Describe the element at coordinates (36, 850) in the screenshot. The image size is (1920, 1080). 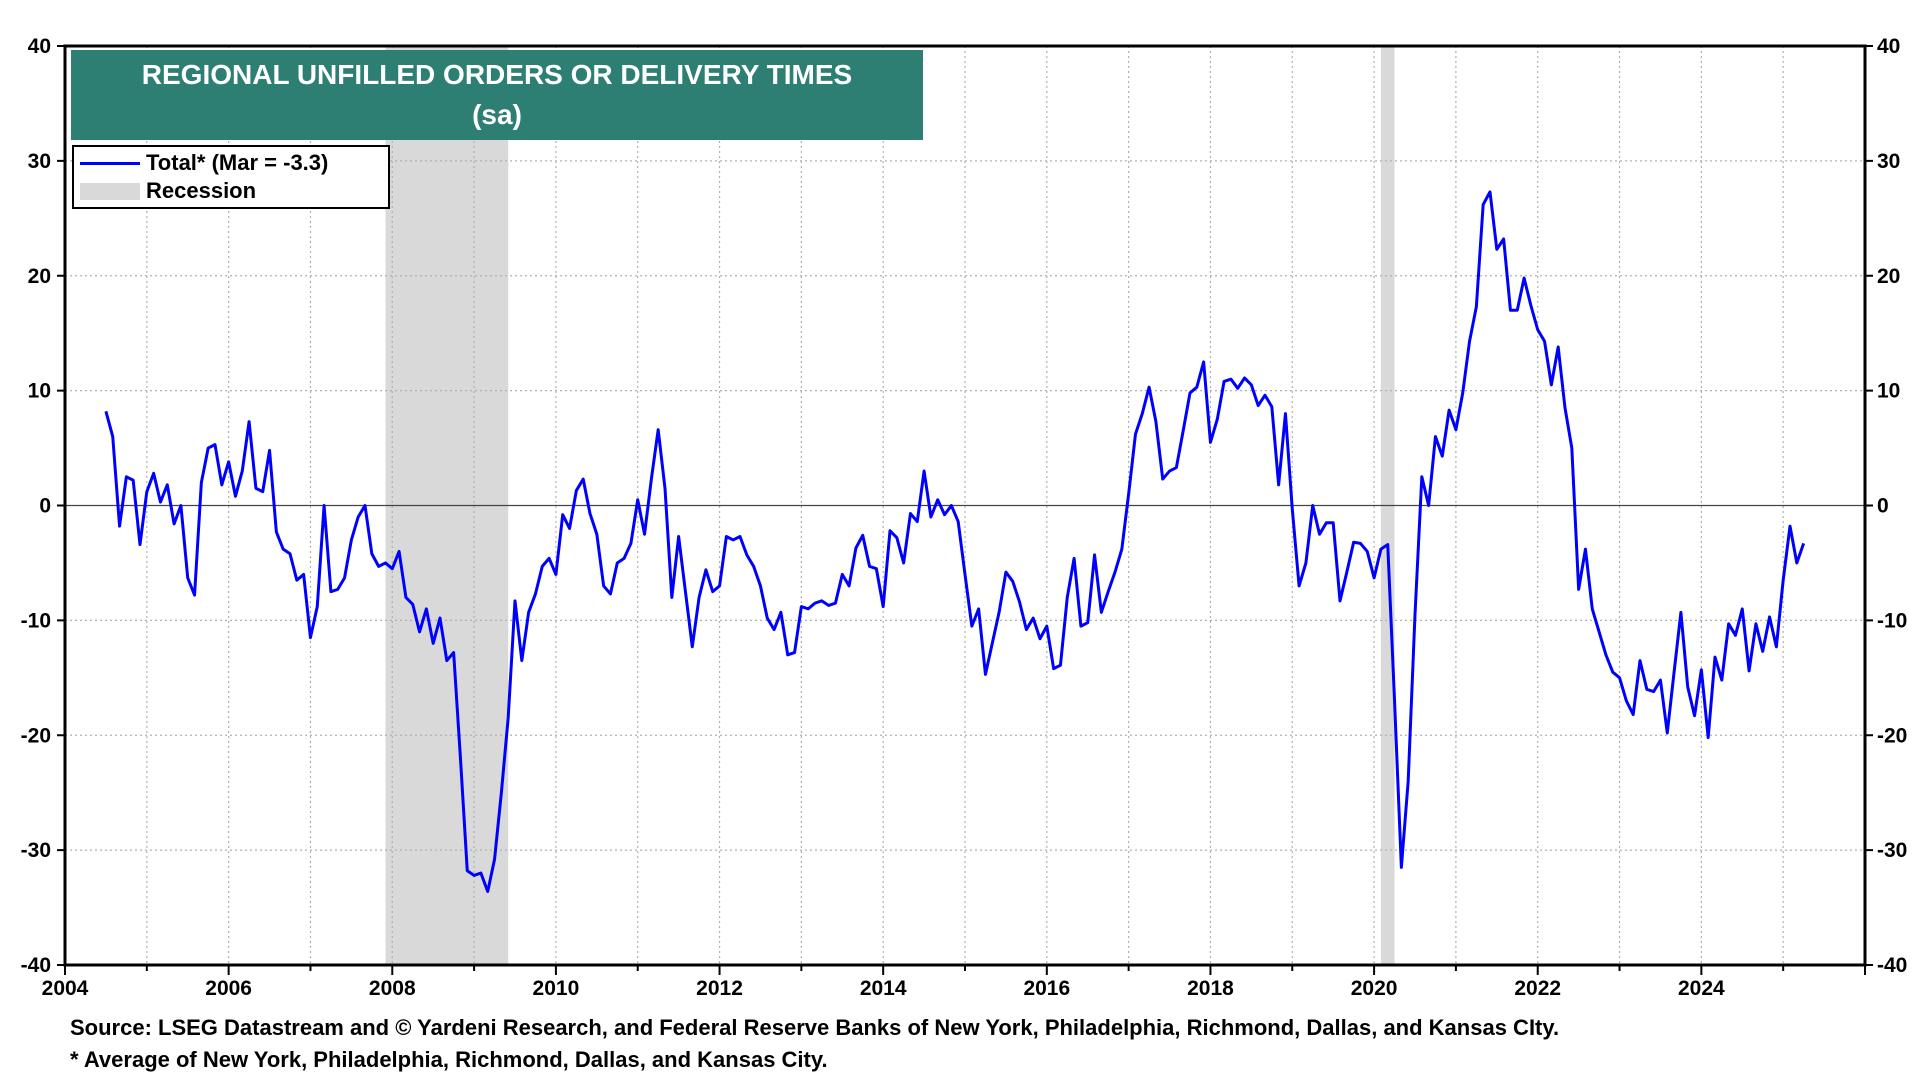
I see `y-tick-left--30: -30` at that location.